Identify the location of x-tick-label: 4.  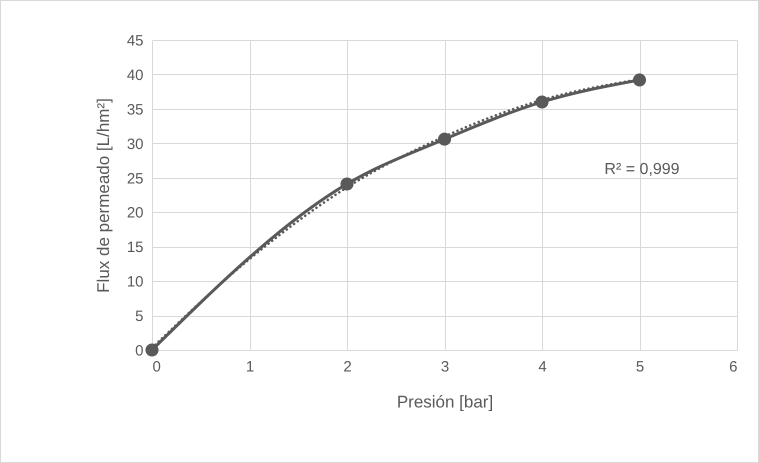
(542, 367).